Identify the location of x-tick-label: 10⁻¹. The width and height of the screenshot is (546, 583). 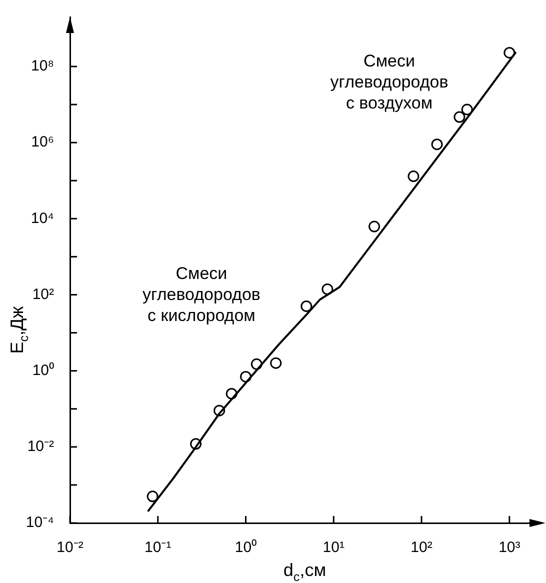
(158, 547).